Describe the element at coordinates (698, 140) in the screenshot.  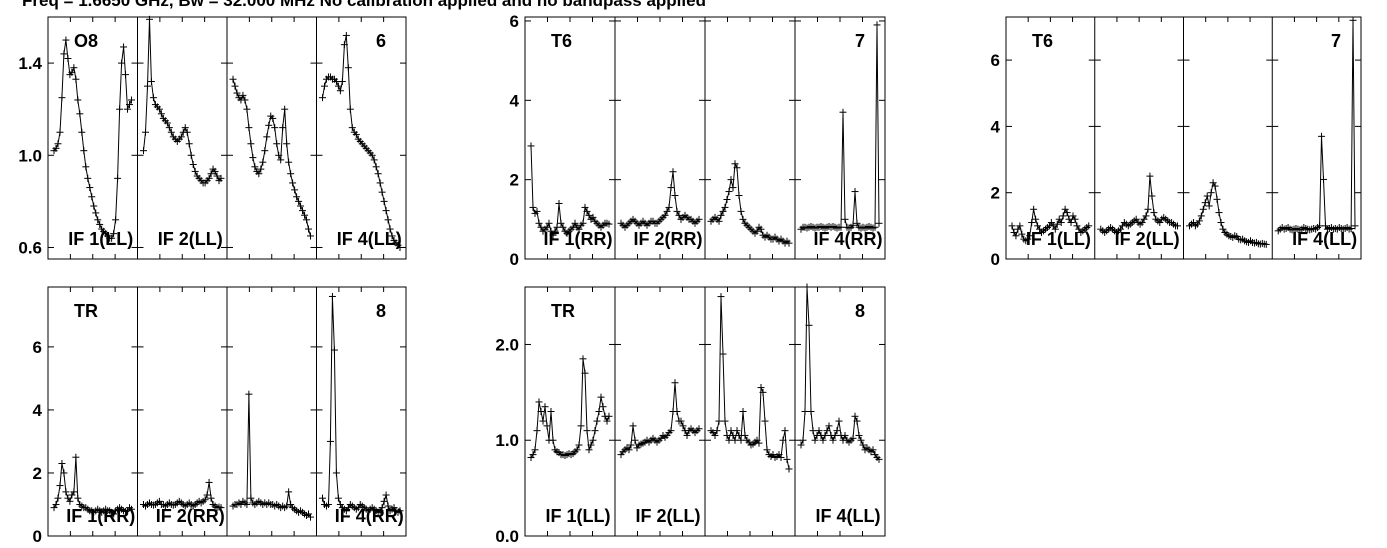
I see `plot-t6-7-rr: 0 2 4 6 T6 7 IF 1(RR) IF 2(RR) IF 4(RR)` at that location.